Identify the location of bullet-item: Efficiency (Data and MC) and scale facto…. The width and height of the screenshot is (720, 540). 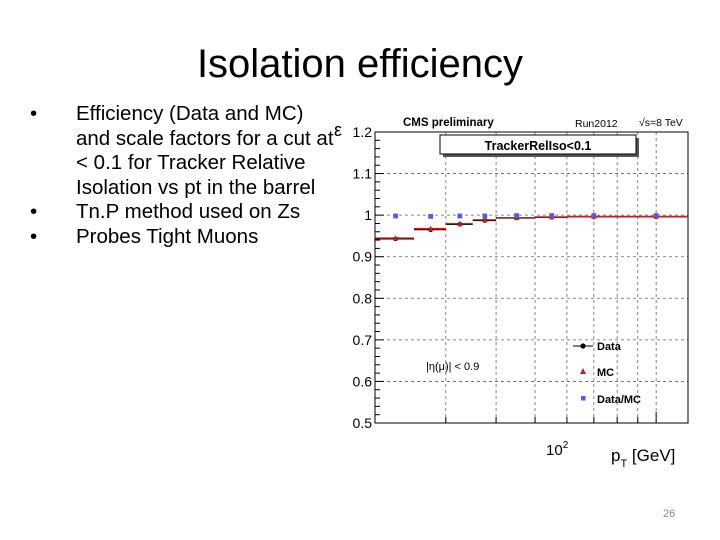
(185, 151).